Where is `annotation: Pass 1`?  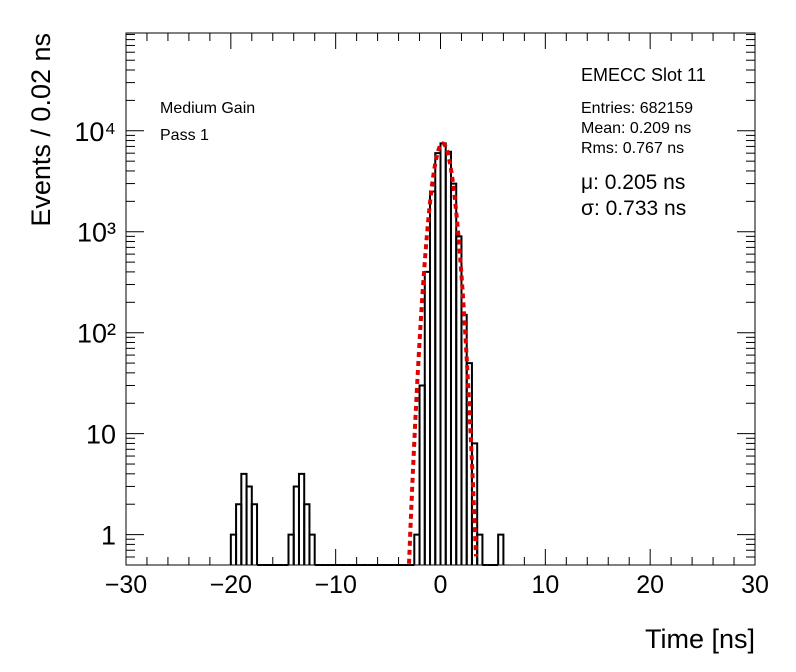
annotation: Pass 1 is located at coordinates (184, 135).